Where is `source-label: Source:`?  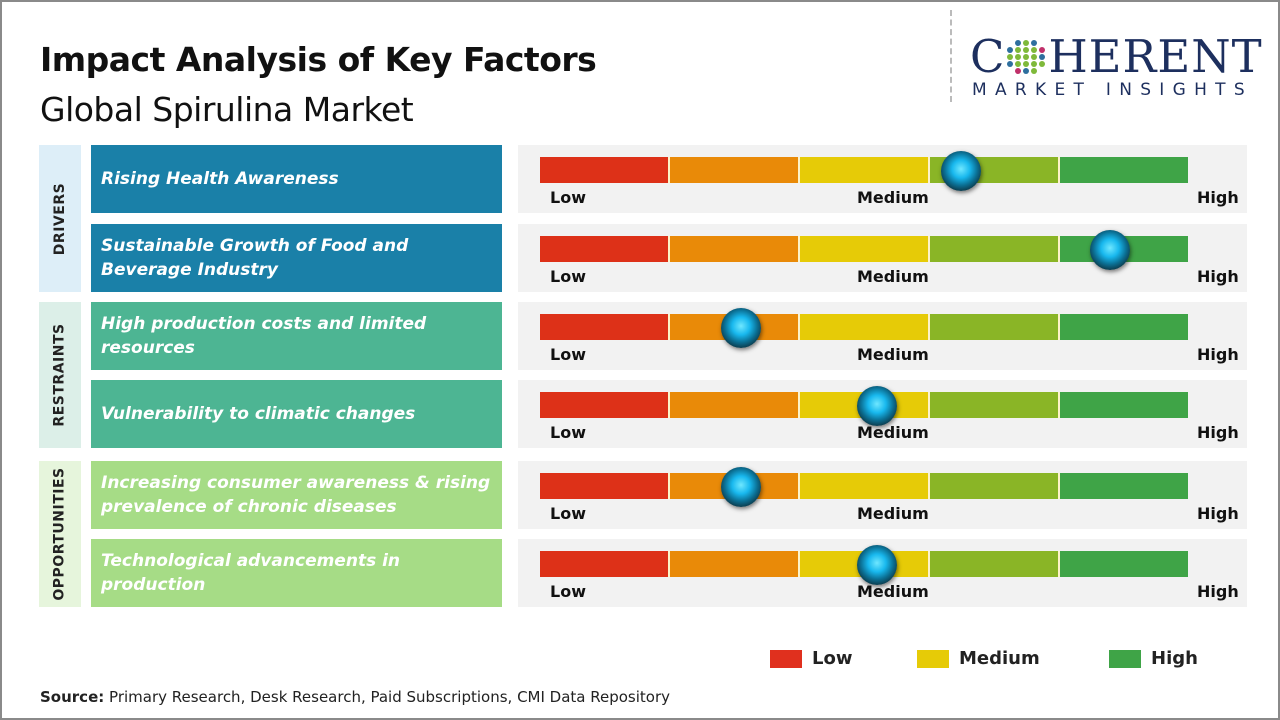
source-label: Source: is located at coordinates (72, 697).